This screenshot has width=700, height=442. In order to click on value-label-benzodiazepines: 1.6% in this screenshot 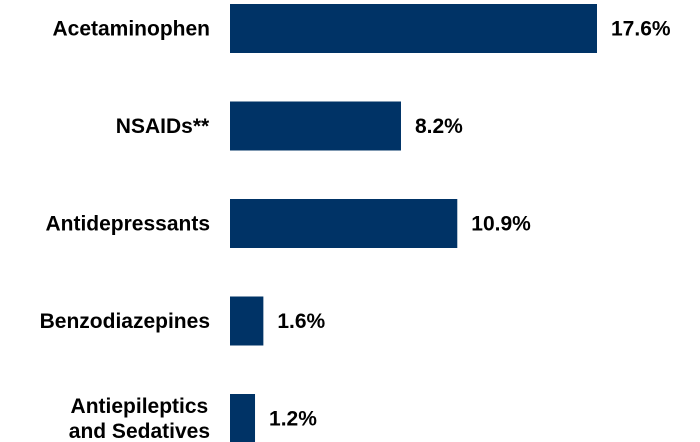, I will do `click(301, 321)`.